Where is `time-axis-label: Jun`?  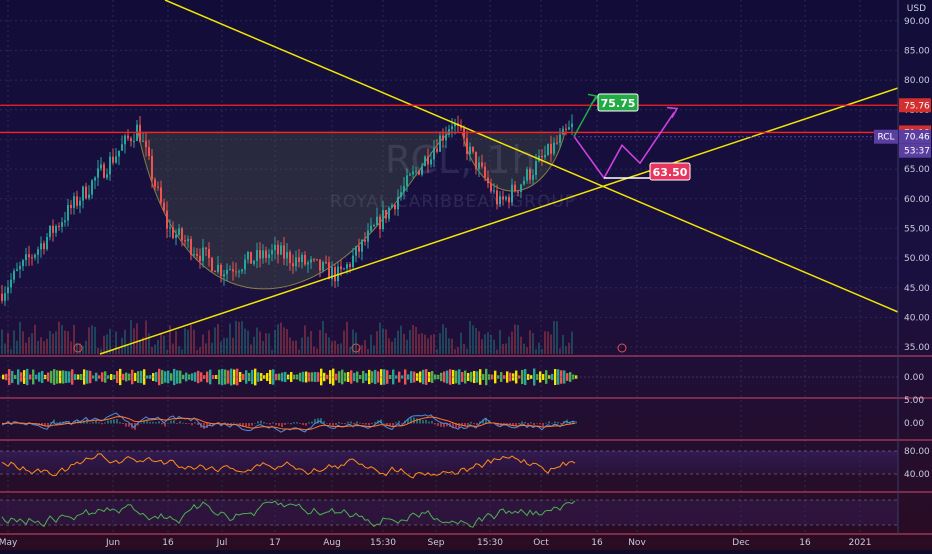 time-axis-label: Jun is located at coordinates (112, 543).